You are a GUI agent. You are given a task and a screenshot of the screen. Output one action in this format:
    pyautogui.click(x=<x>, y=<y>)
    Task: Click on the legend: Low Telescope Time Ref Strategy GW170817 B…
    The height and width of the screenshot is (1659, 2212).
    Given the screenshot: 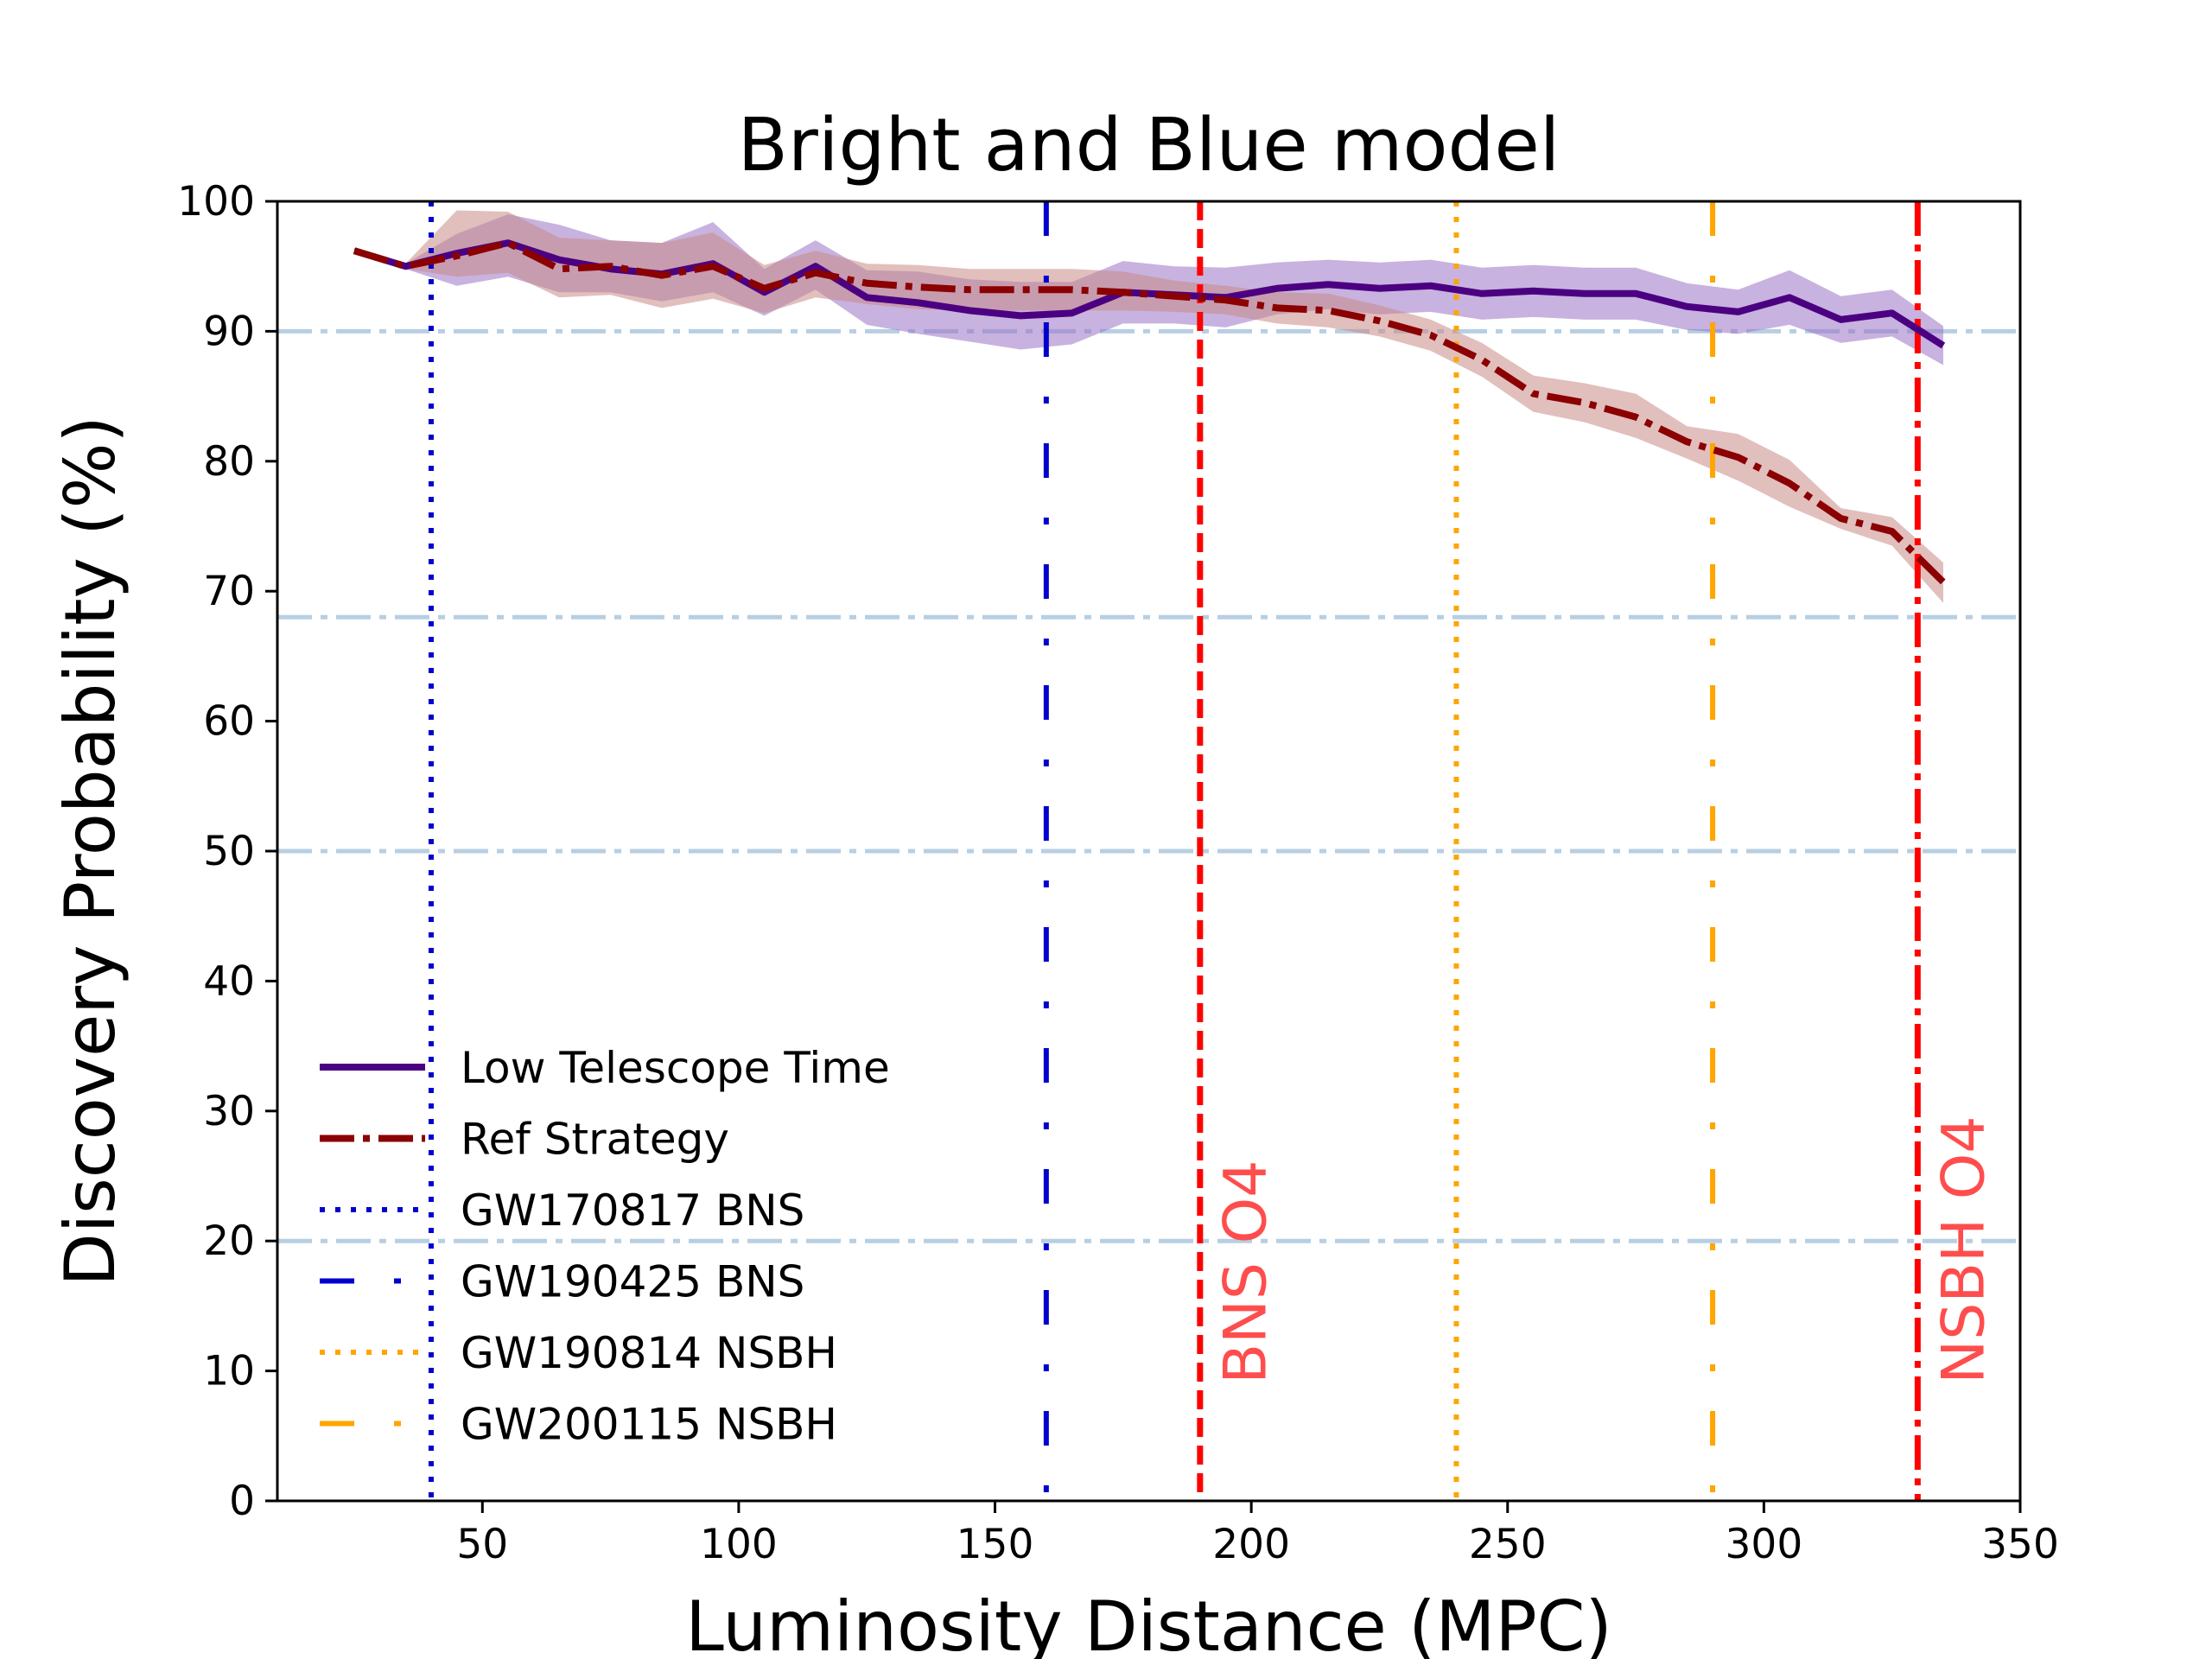 What is the action you would take?
    pyautogui.click(x=605, y=1246)
    